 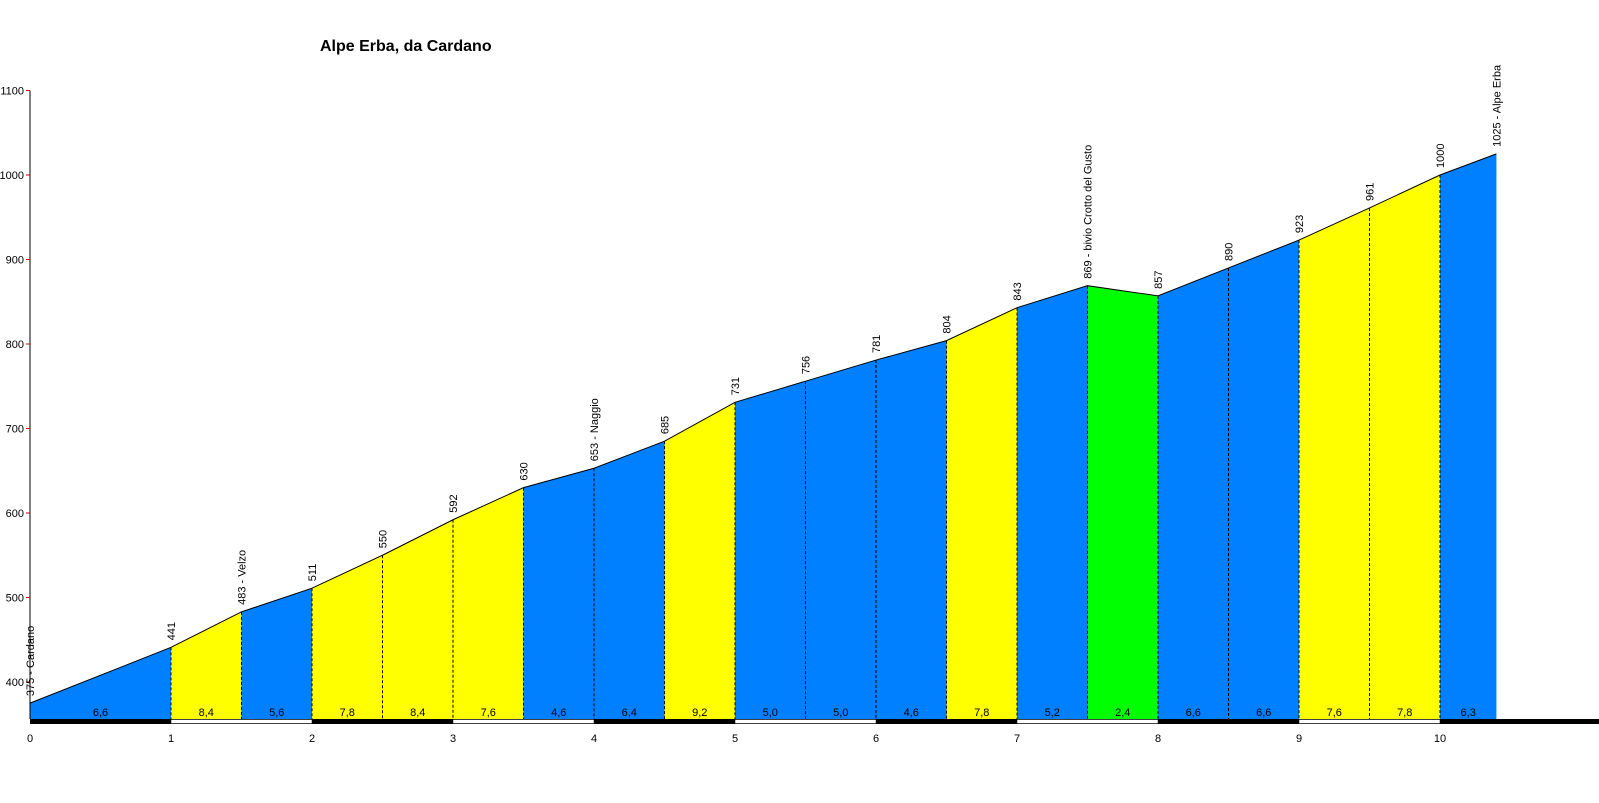 What do you see at coordinates (171, 739) in the screenshot?
I see `x-tick-label: 1` at bounding box center [171, 739].